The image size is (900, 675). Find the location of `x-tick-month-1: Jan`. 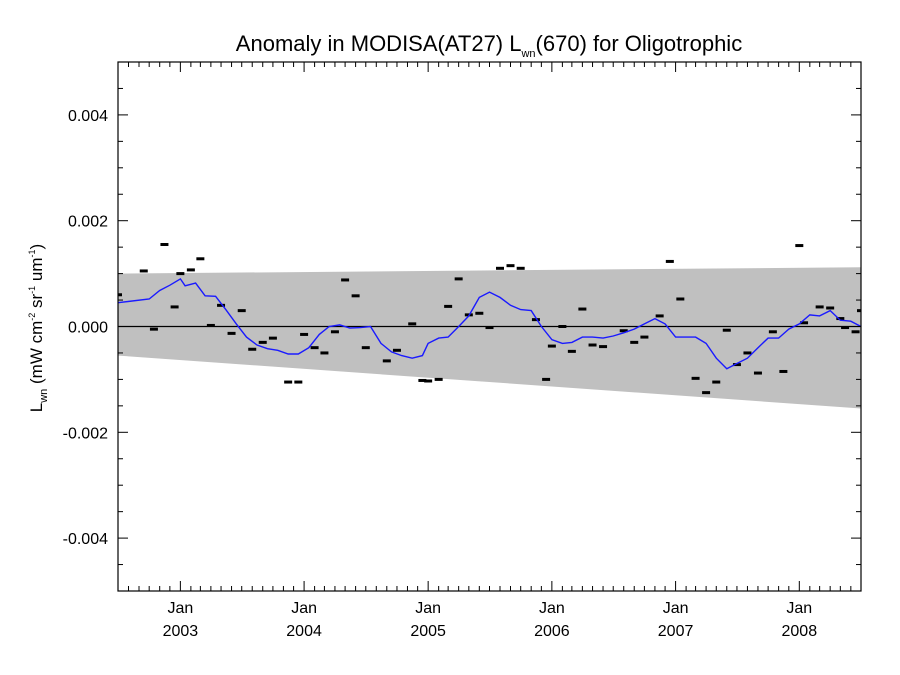

x-tick-month-1: Jan is located at coordinates (304, 608).